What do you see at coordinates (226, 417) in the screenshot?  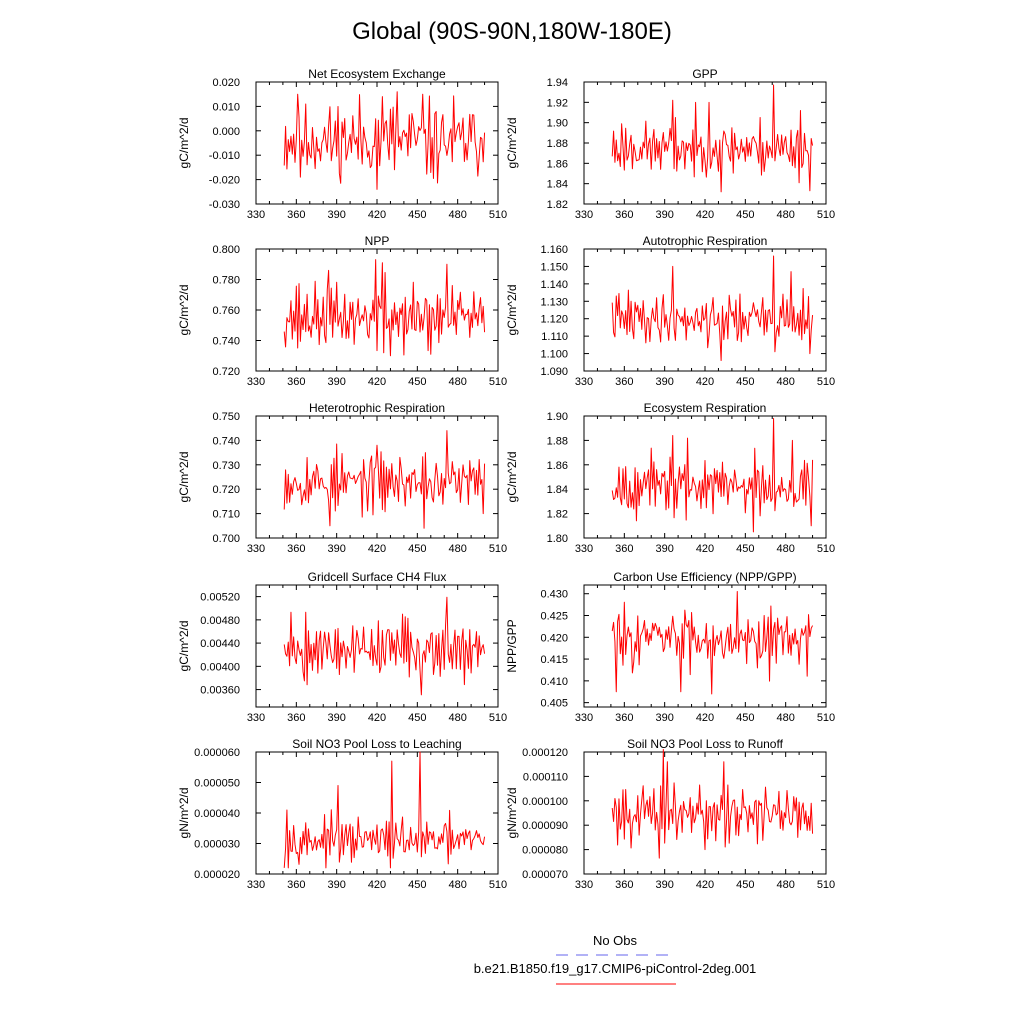 I see `y-tick-label: 0.750` at bounding box center [226, 417].